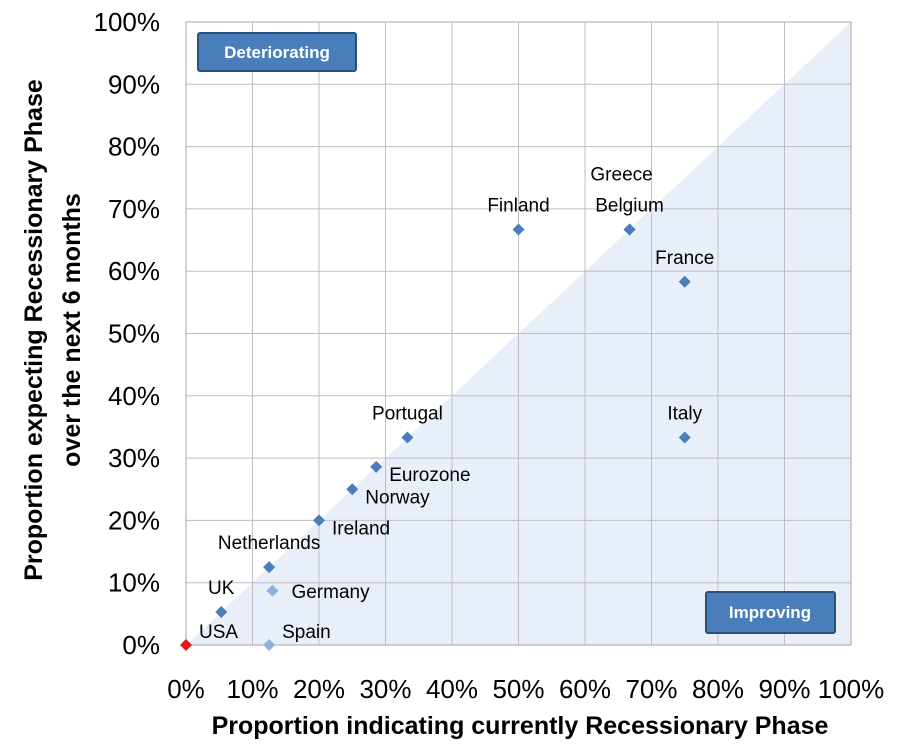 This screenshot has height=751, width=901. I want to click on y-tick-label: 10%, so click(134, 583).